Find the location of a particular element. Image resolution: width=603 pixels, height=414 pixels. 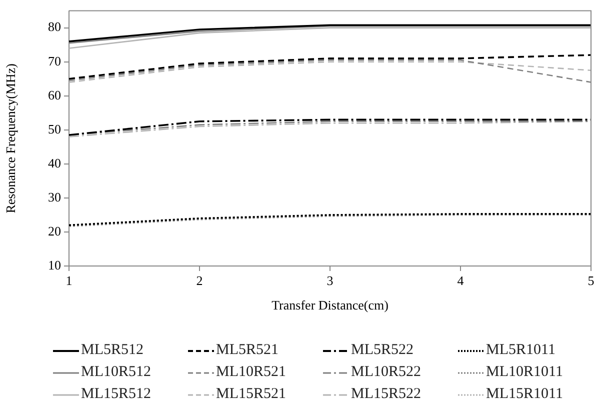

legend-label: ML10R521 is located at coordinates (251, 372).